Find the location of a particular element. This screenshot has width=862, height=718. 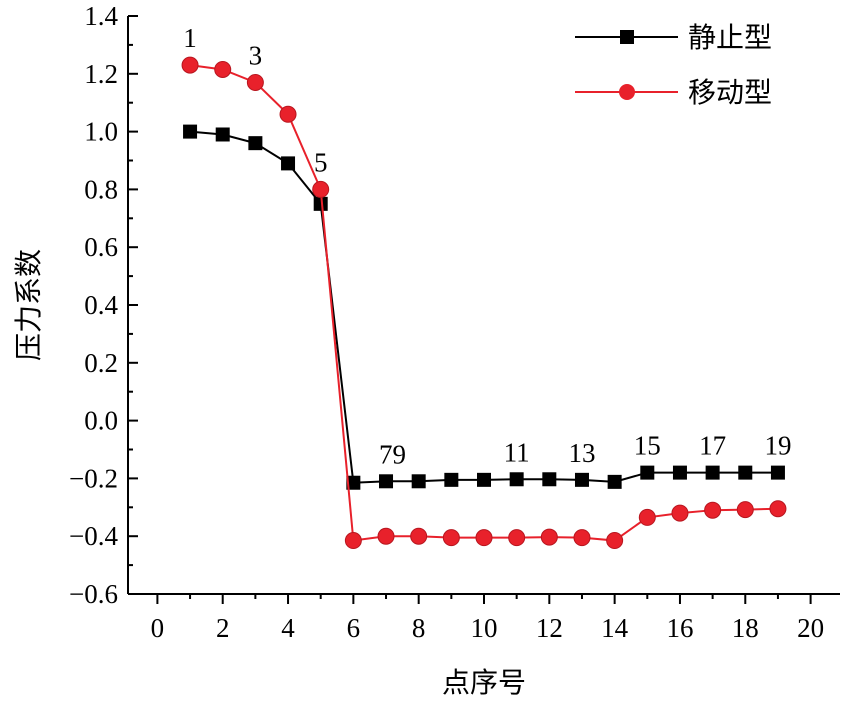

y-tick-label: 0.4 is located at coordinates (101, 305).